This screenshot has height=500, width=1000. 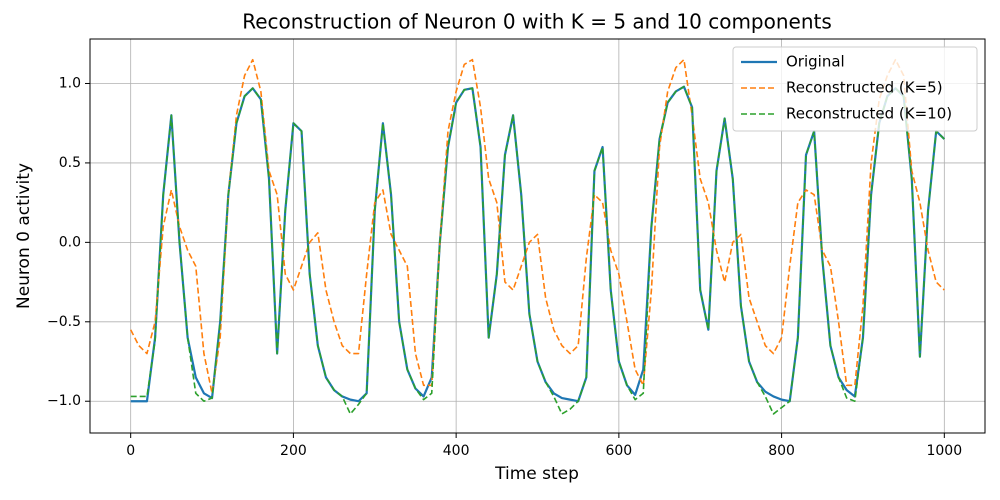 I want to click on x-tick-label: 400, so click(x=456, y=451).